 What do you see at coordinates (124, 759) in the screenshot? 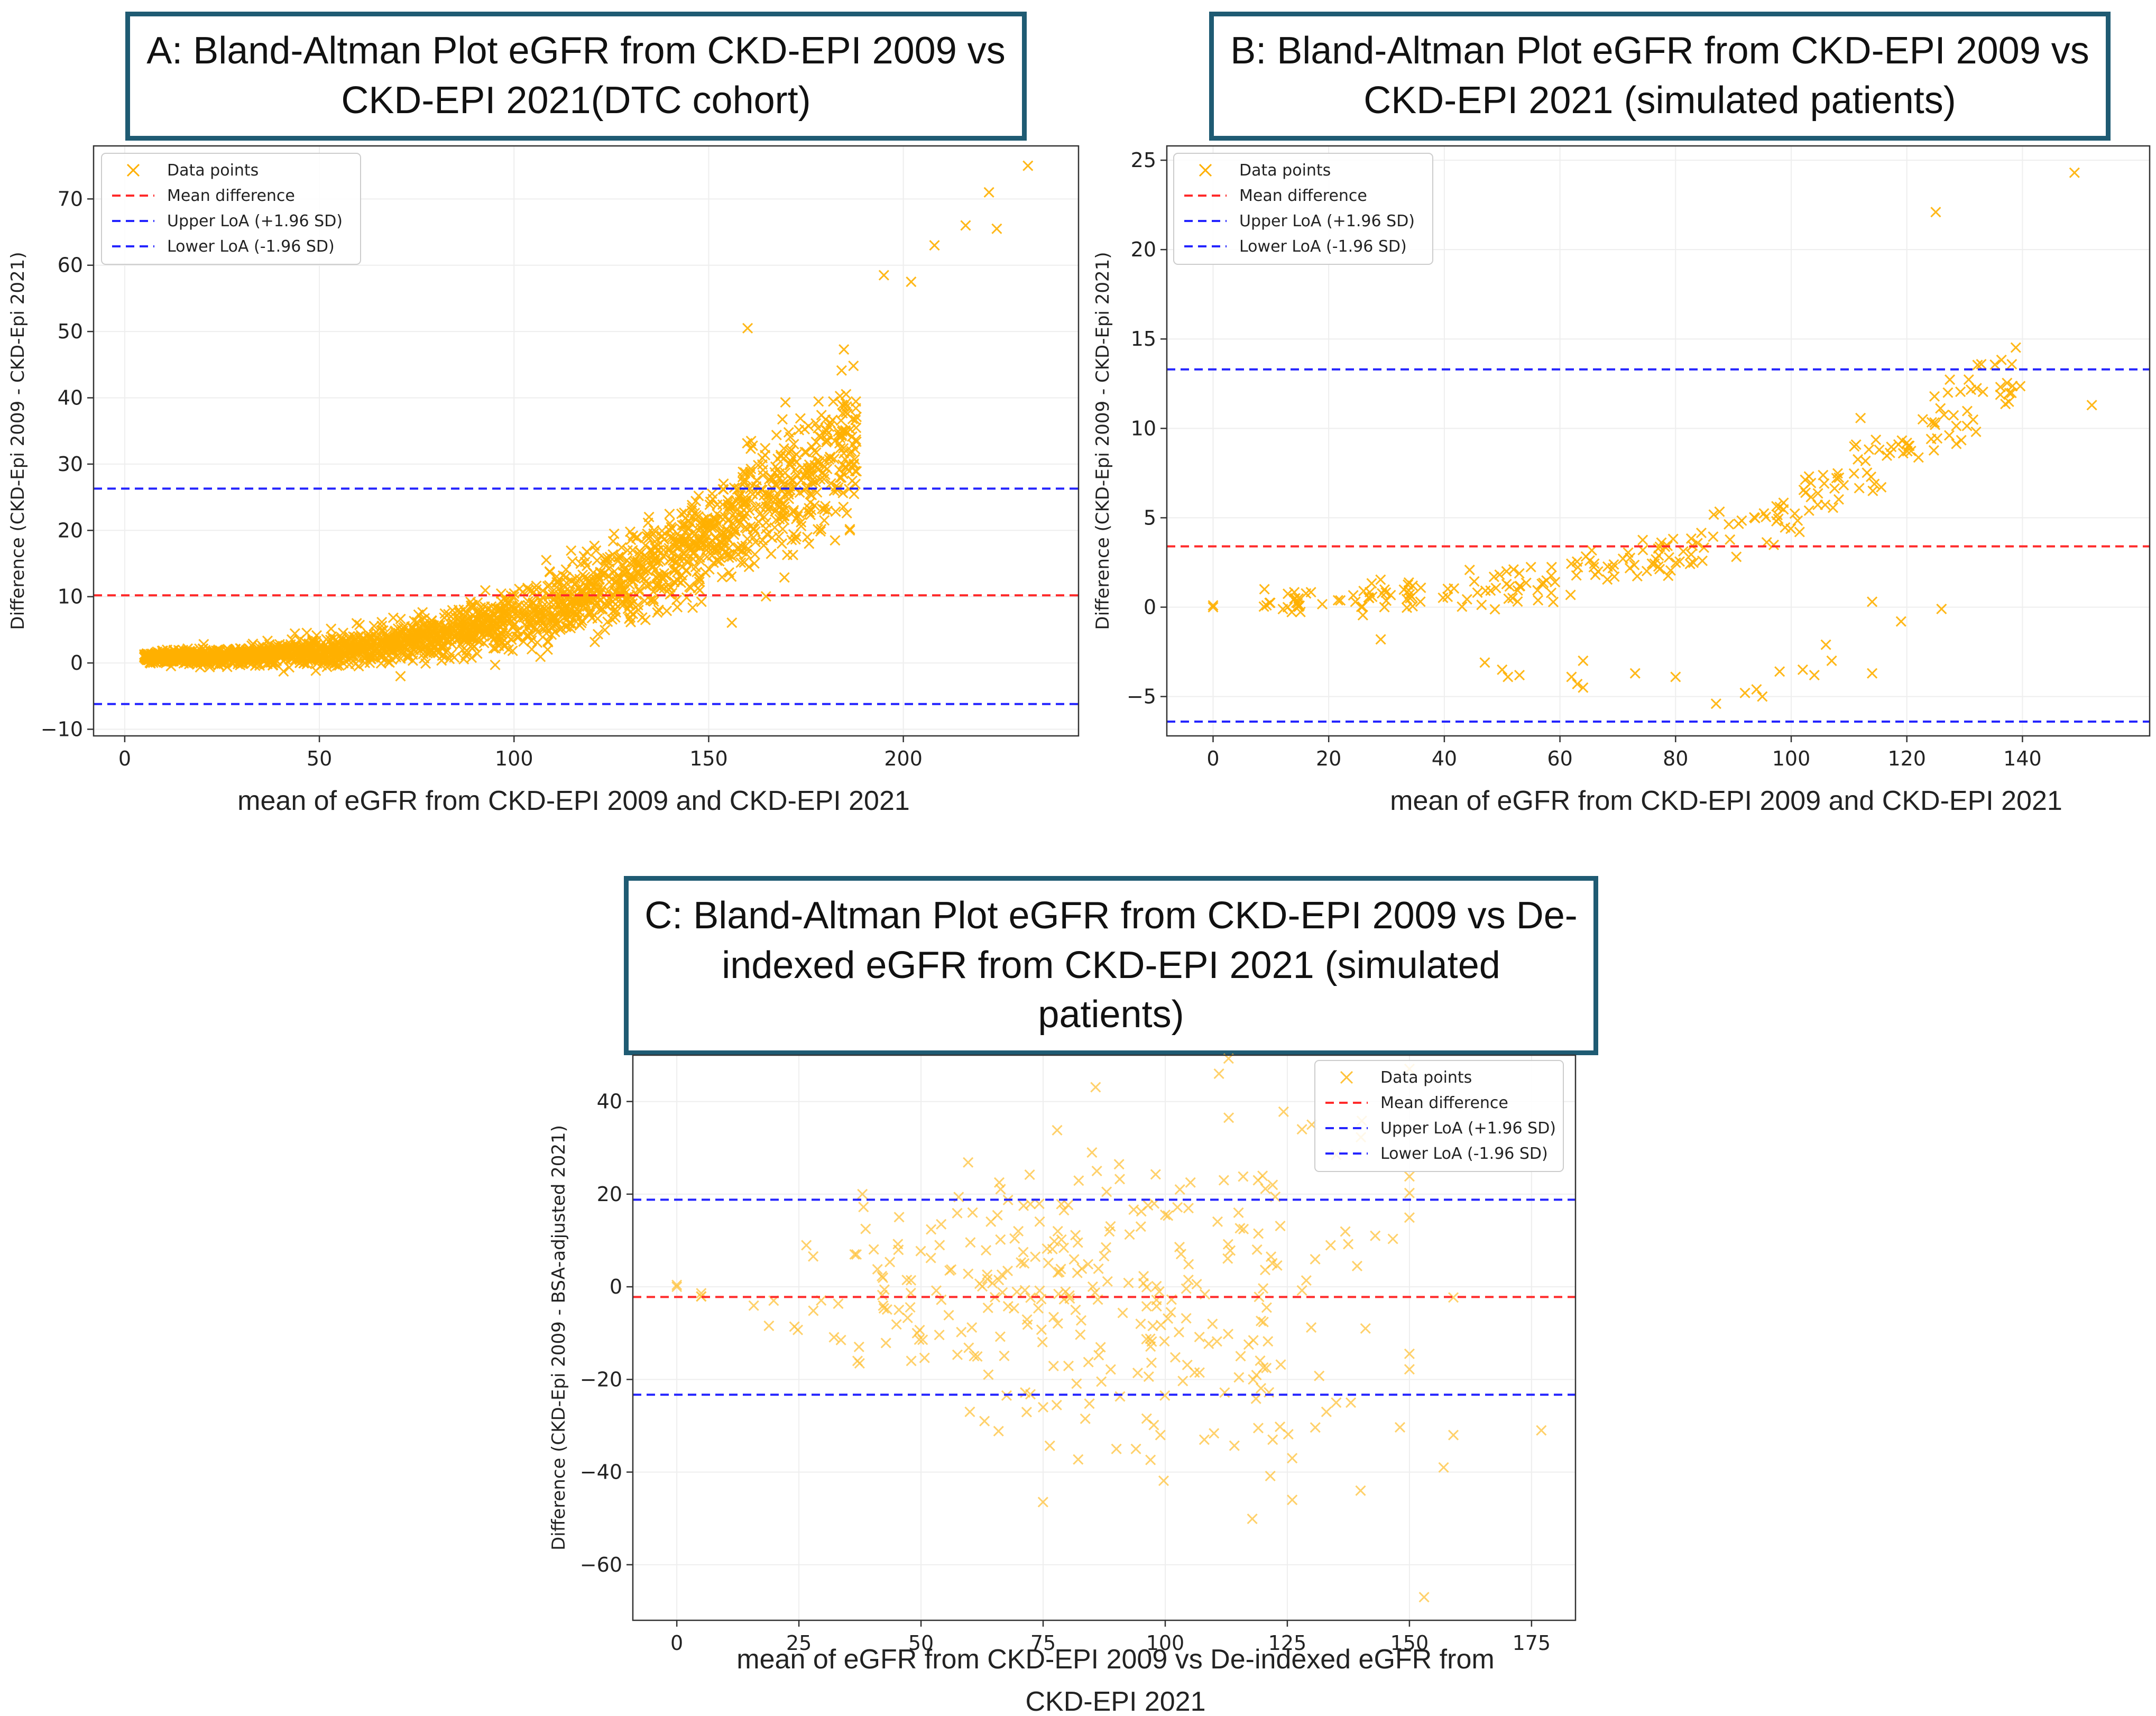
I see `x-tick-label: 0` at bounding box center [124, 759].